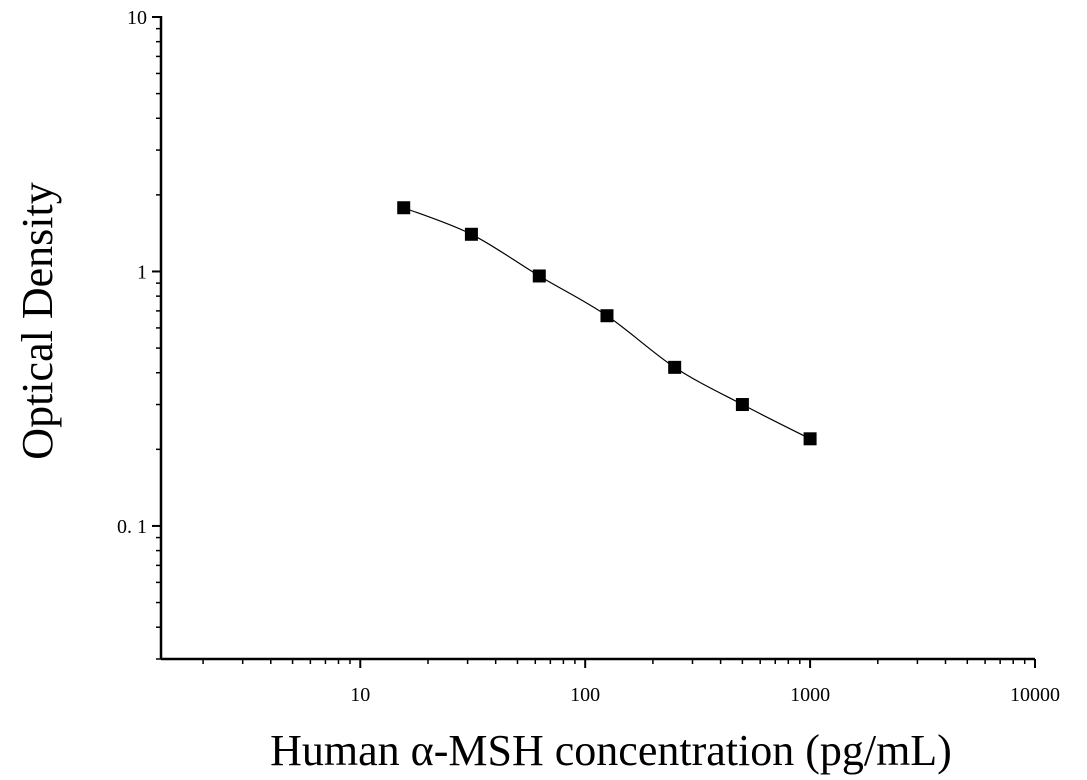 This screenshot has width=1087, height=780. Describe the element at coordinates (619, 663) in the screenshot. I see `x-ticks` at that location.